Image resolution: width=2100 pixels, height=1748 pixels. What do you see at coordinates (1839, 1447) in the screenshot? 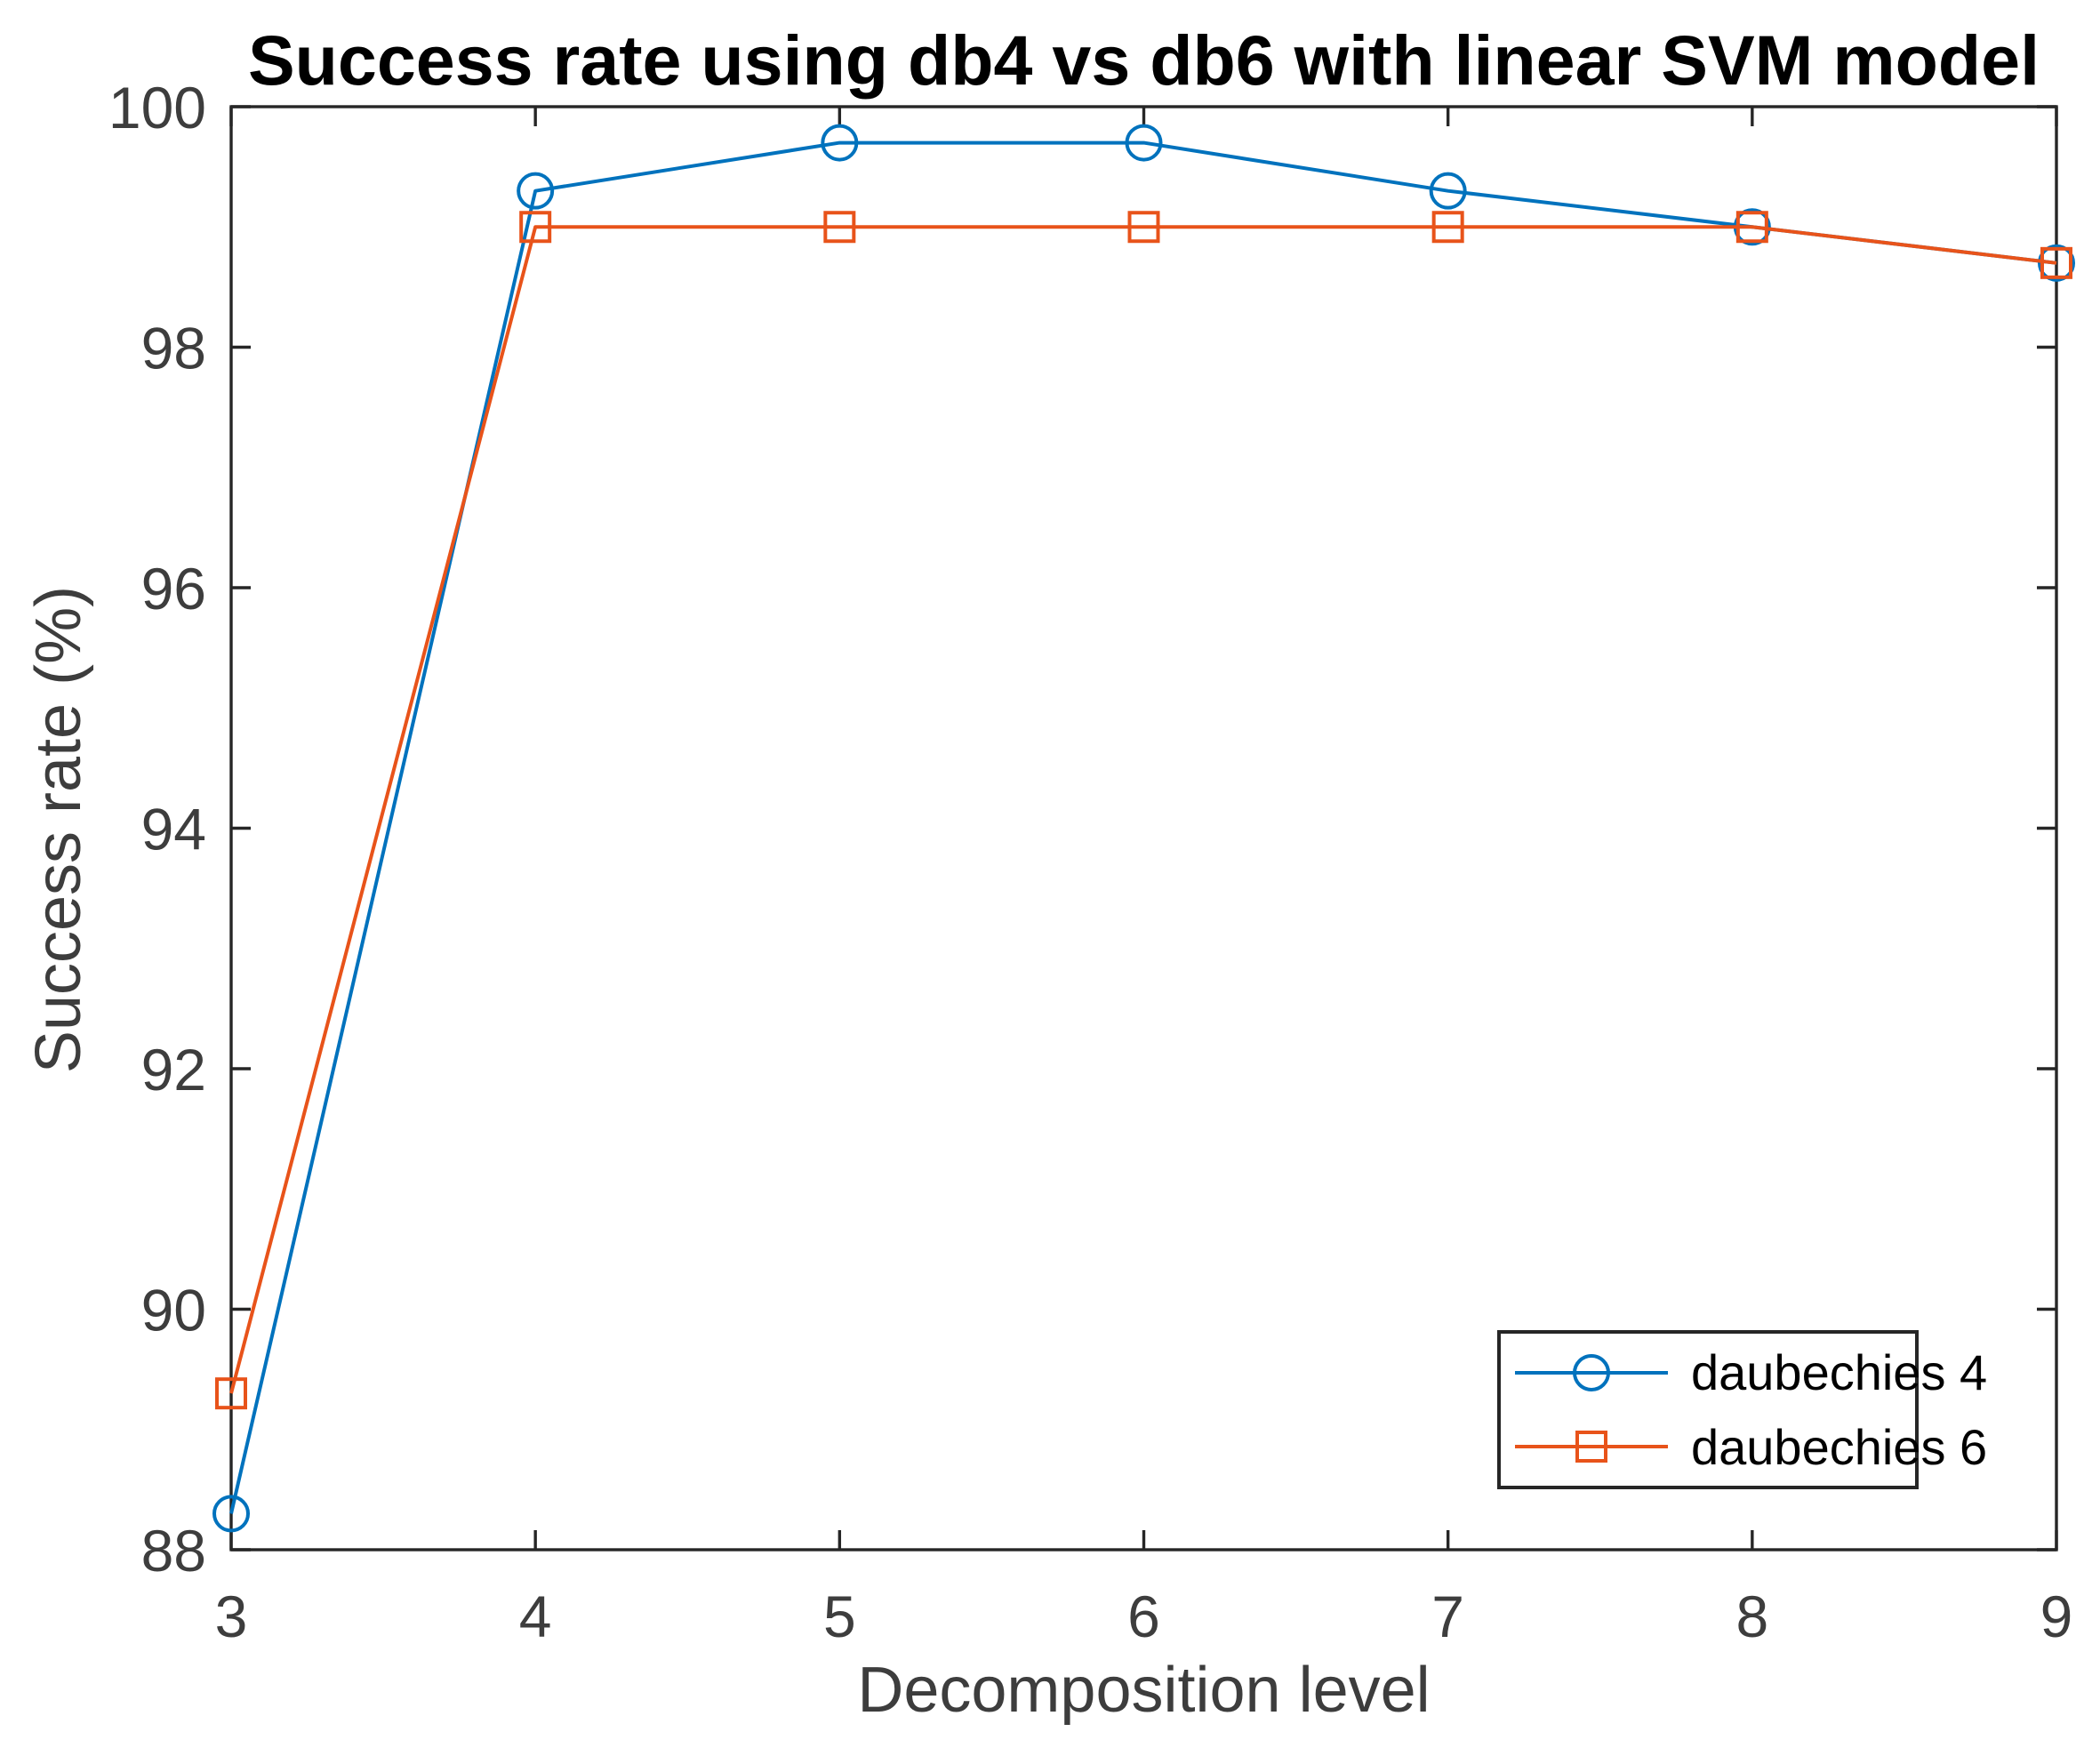
I see `legend-label: daubechies 6` at bounding box center [1839, 1447].